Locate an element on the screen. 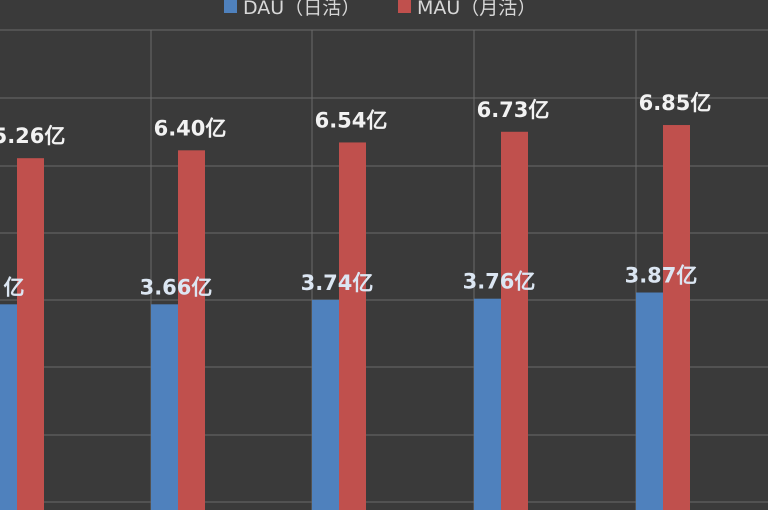  dau-value-label-0: 亿 is located at coordinates (14, 287).